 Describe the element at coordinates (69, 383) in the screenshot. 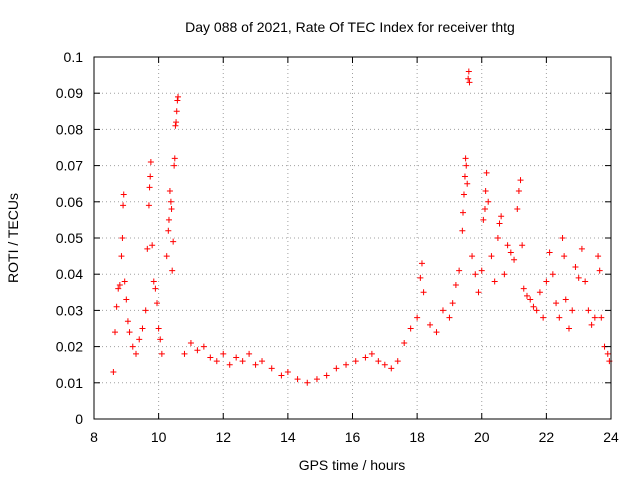

I see `y-tick-label: 0.01` at that location.